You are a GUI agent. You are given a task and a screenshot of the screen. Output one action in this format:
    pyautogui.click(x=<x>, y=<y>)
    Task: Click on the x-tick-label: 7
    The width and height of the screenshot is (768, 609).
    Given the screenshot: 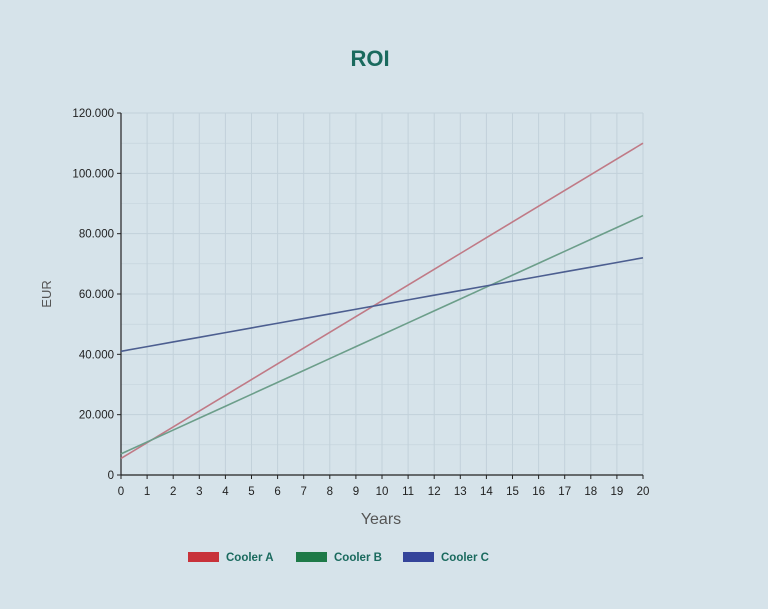 What is the action you would take?
    pyautogui.click(x=303, y=492)
    